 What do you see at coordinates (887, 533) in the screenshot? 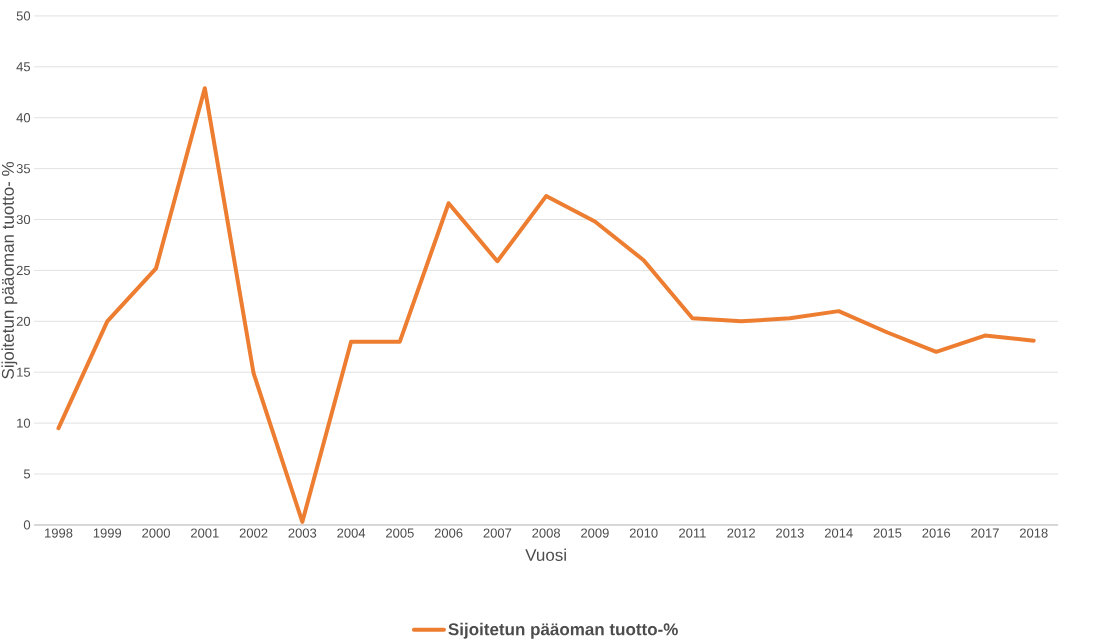
I see `x-tick-label: 2015` at bounding box center [887, 533].